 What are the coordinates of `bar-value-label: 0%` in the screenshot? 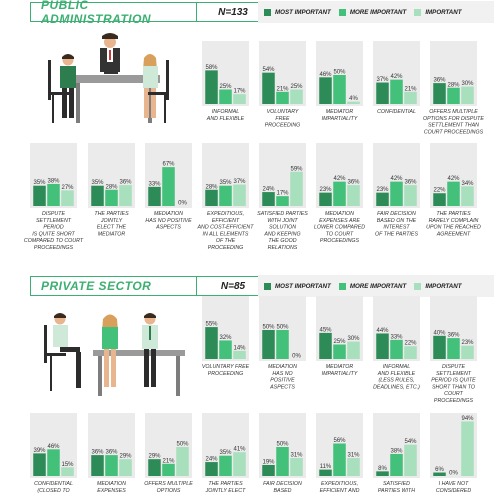 It's located at (453, 474).